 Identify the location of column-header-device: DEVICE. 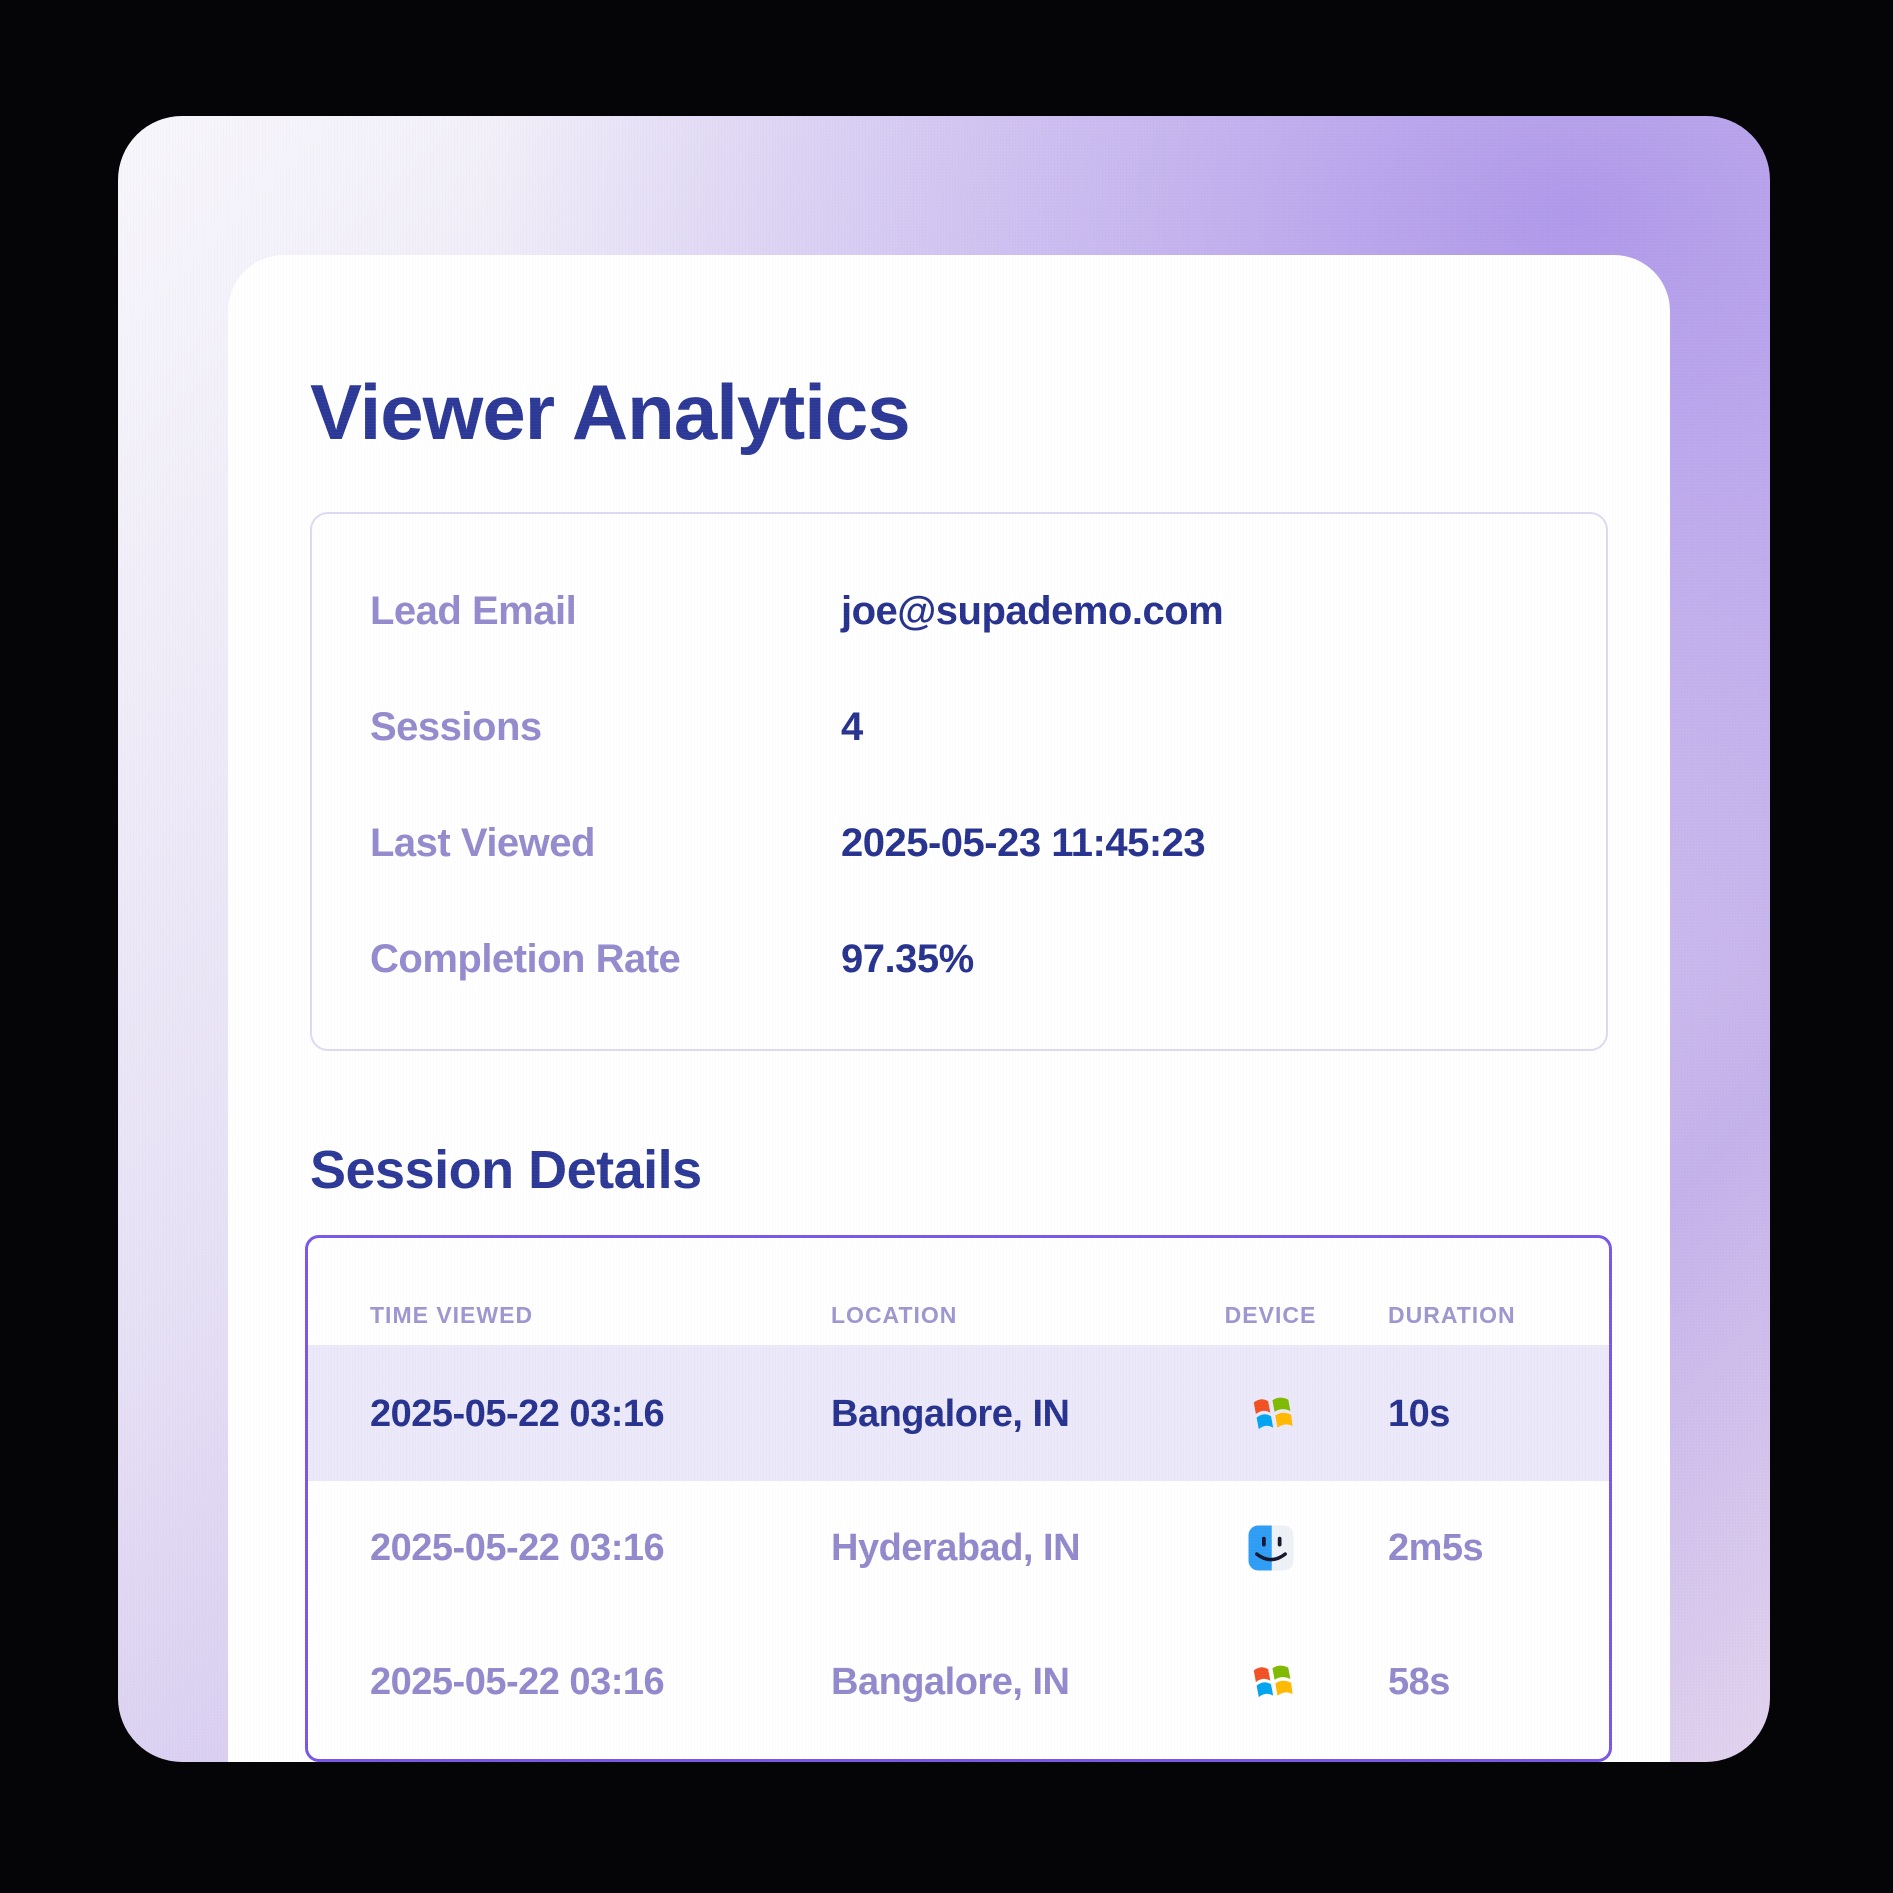
(1270, 1315).